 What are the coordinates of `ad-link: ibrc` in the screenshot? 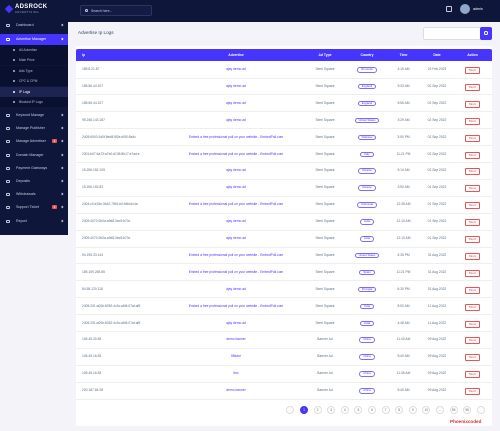 It's located at (236, 373).